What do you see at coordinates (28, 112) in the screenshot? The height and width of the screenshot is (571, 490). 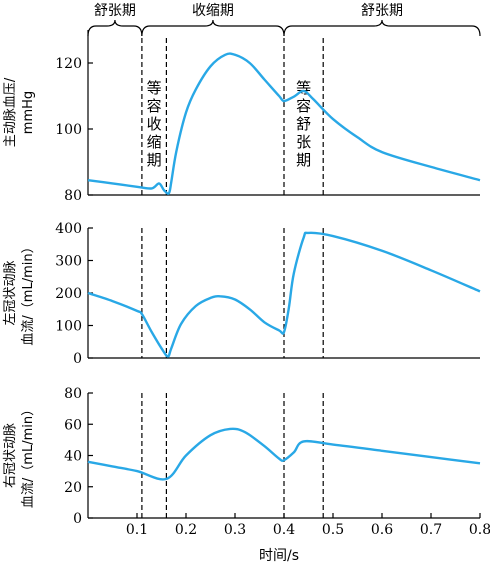 I see `y-axis-label: mmHg` at bounding box center [28, 112].